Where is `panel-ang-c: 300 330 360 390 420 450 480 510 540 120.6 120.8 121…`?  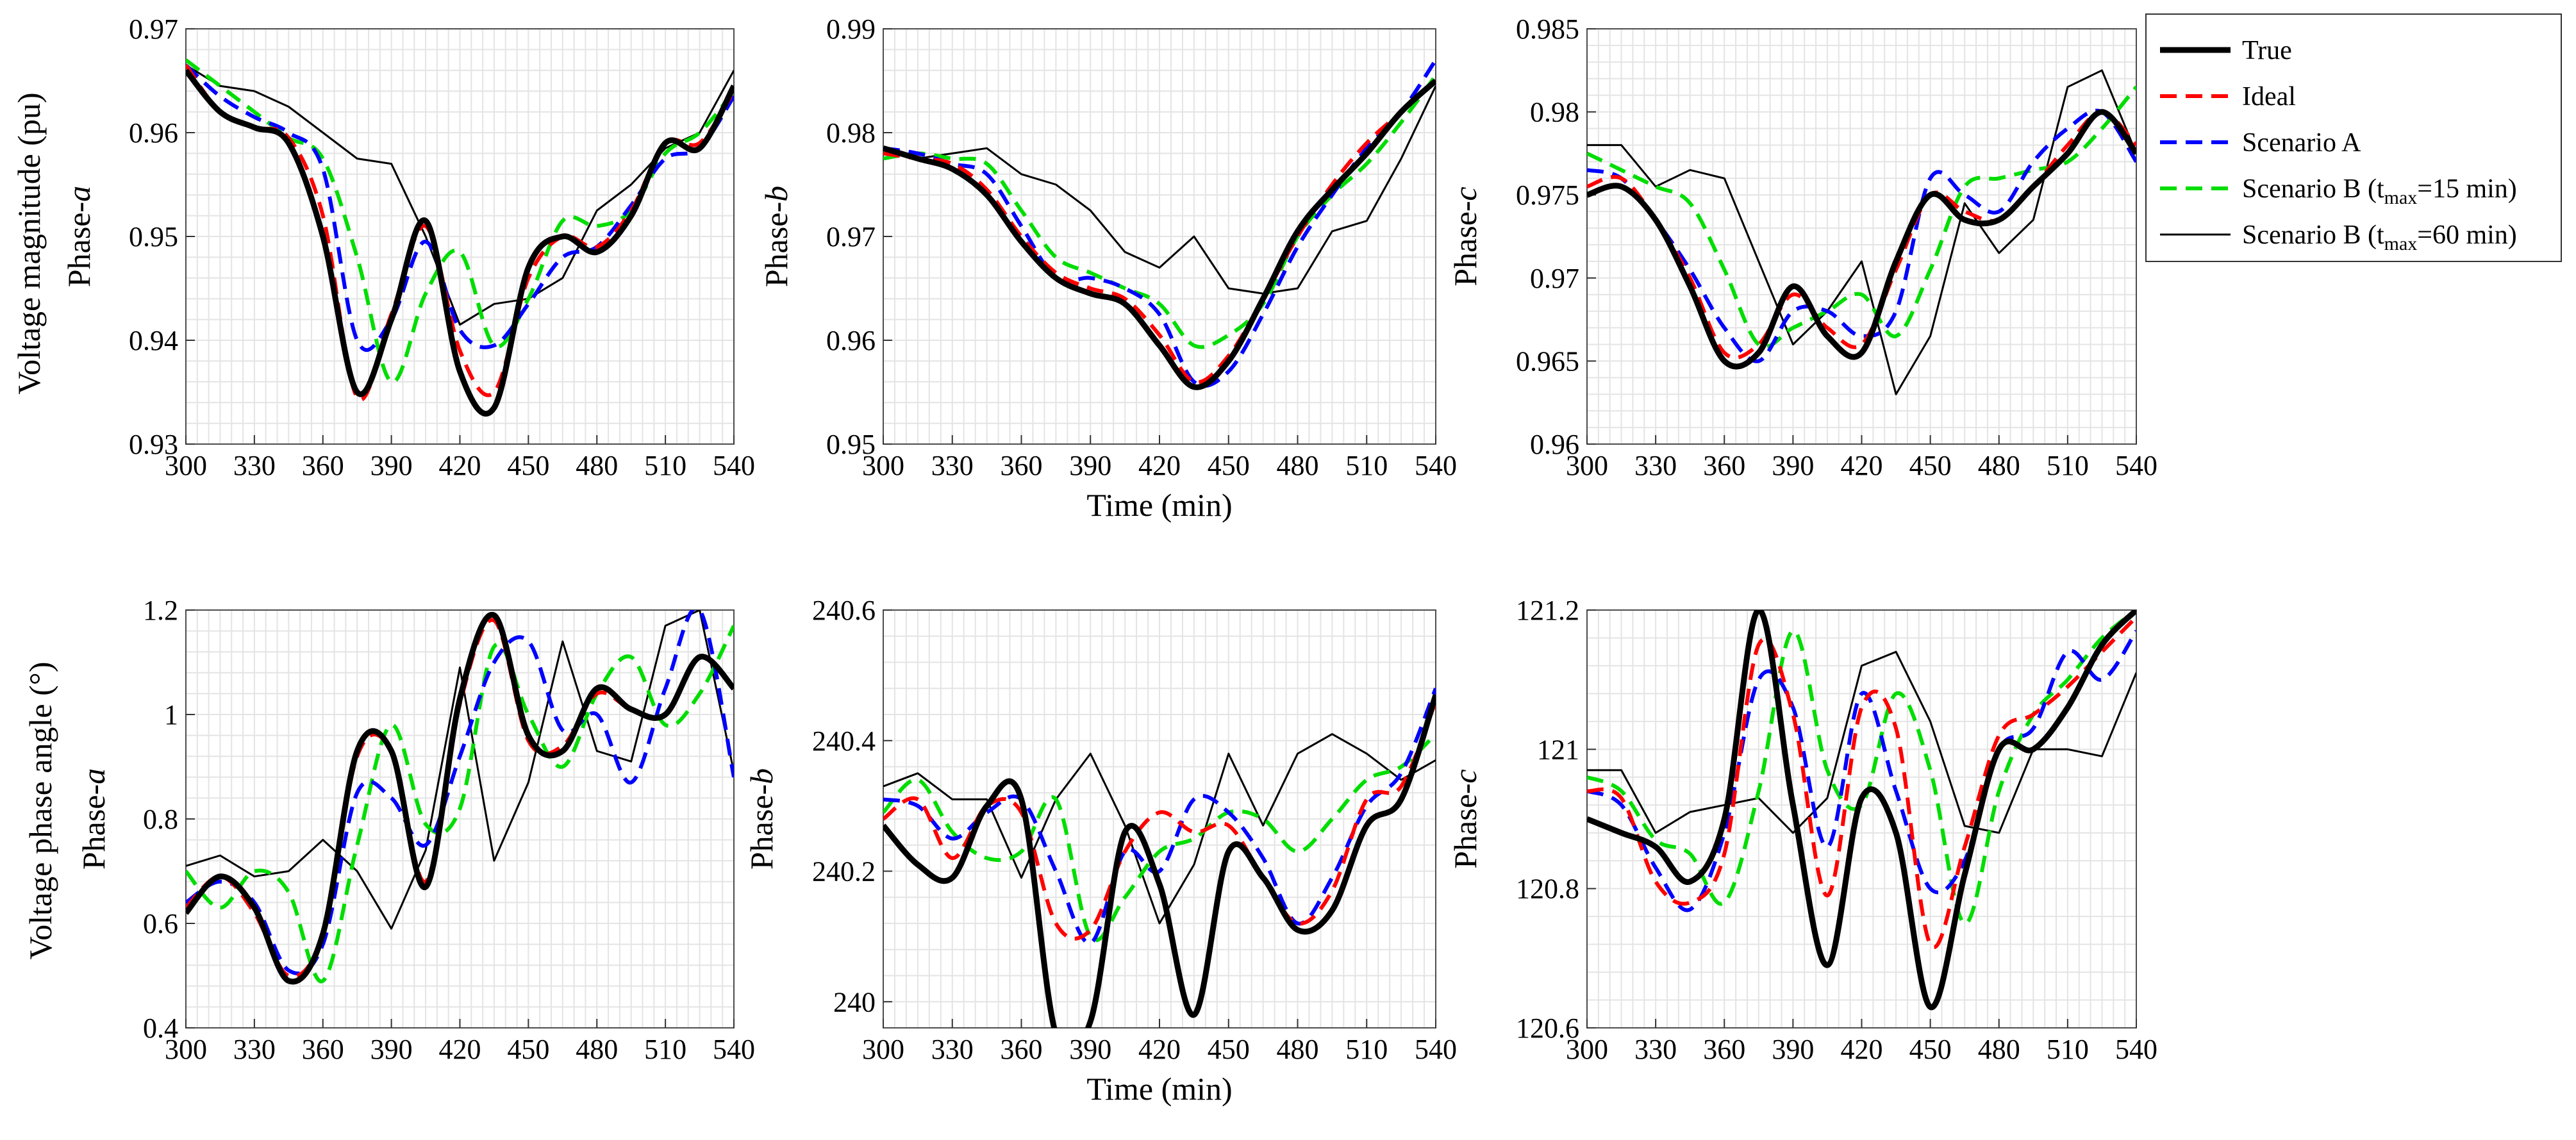
panel-ang-c: 300 330 360 390 420 450 480 510 540 120.6 120.8 121… is located at coordinates (1802, 830).